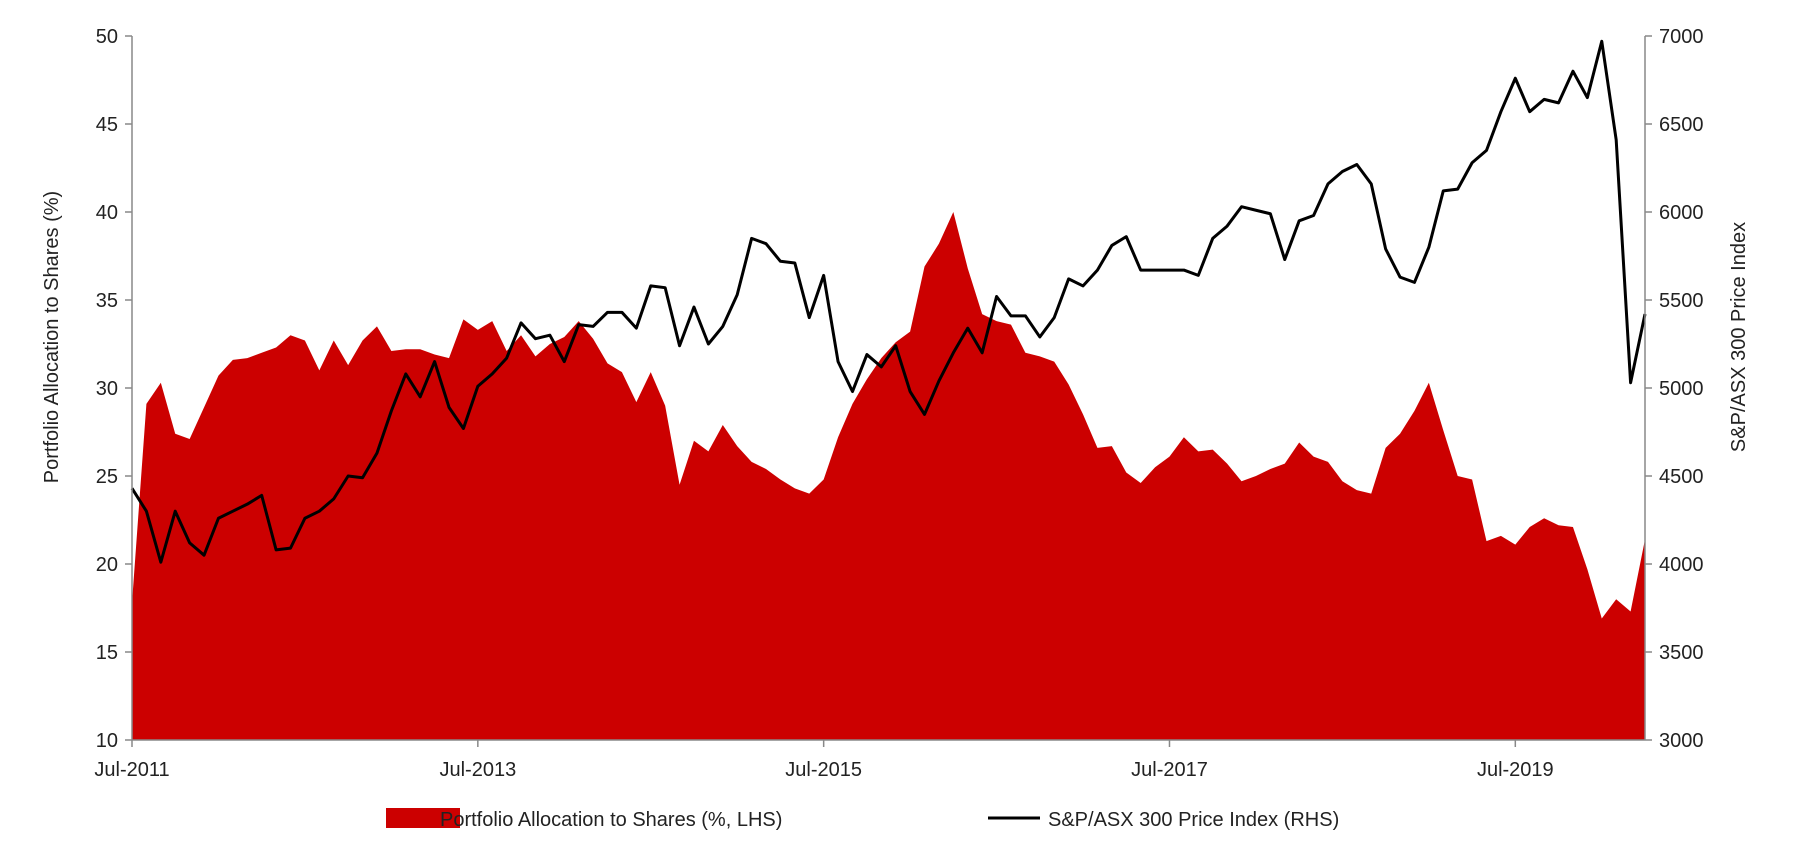  What do you see at coordinates (1681, 565) in the screenshot?
I see `right-tick-label: 4000` at bounding box center [1681, 565].